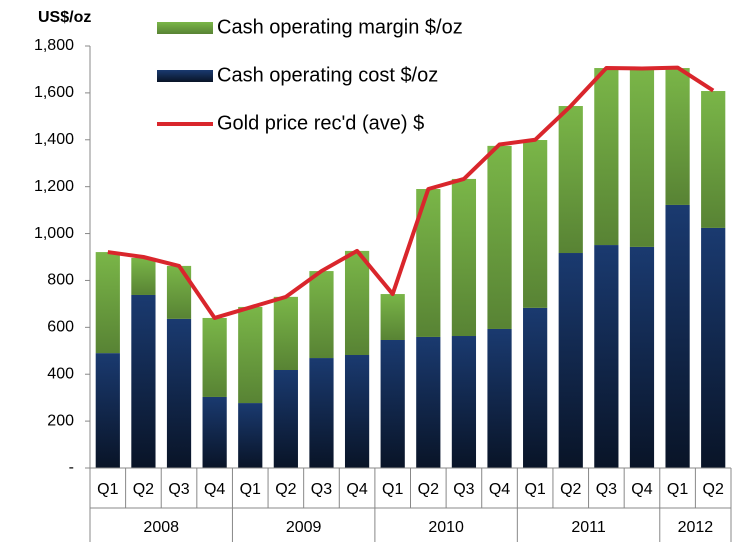 The width and height of the screenshot is (733, 542). What do you see at coordinates (60, 420) in the screenshot?
I see `y-tick-label: 200` at bounding box center [60, 420].